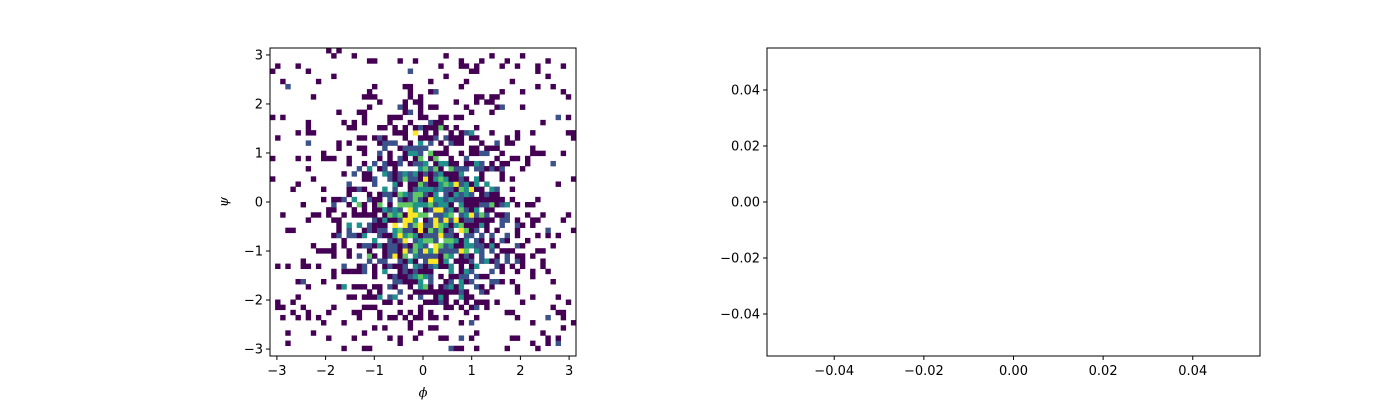  Describe the element at coordinates (834, 371) in the screenshot. I see `x-tick-label: −0.04` at that location.